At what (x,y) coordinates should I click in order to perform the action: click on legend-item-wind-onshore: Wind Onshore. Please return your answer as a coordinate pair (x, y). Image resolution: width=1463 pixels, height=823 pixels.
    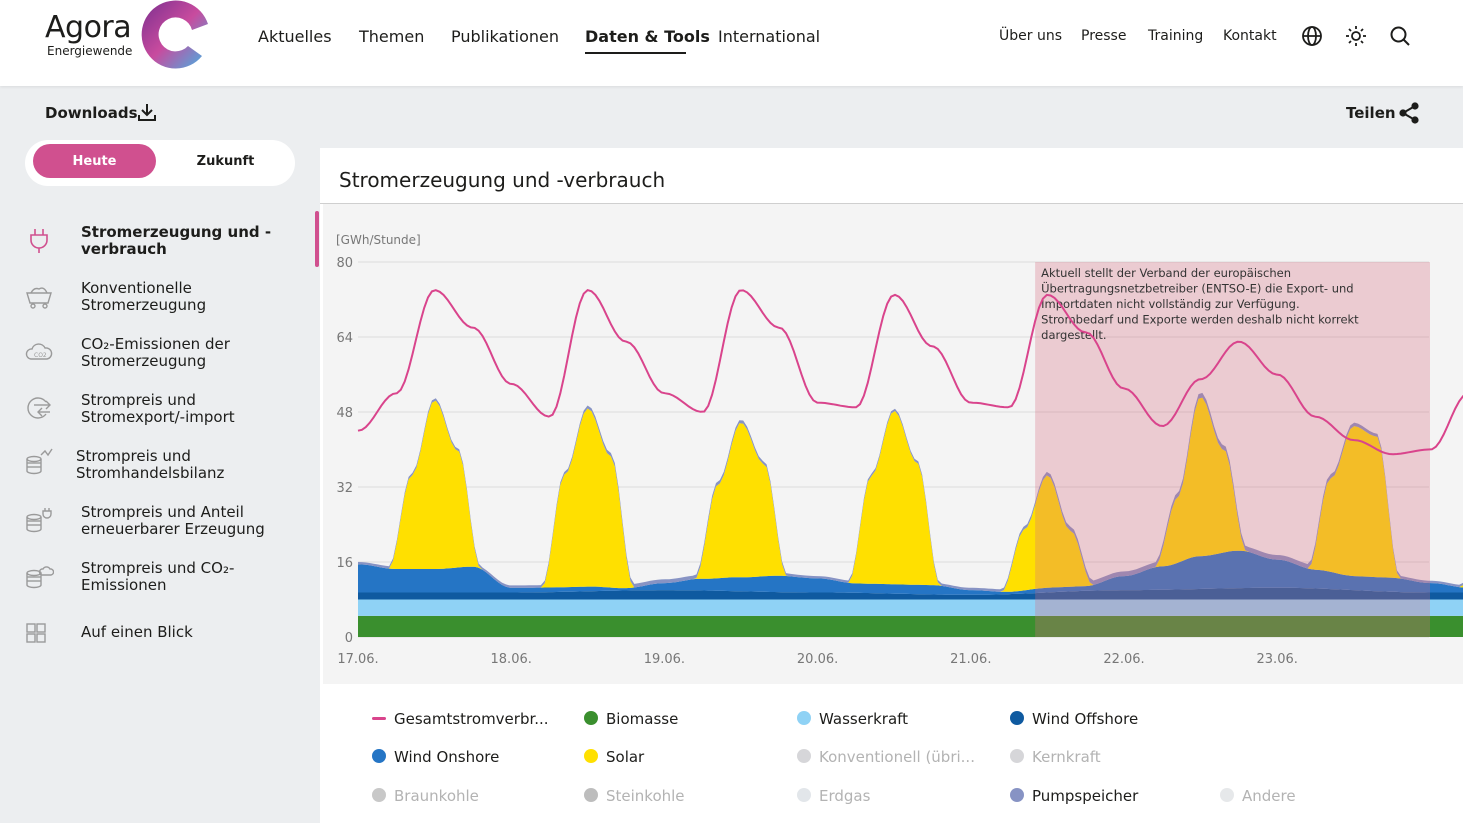
    Looking at the image, I should click on (467, 757).